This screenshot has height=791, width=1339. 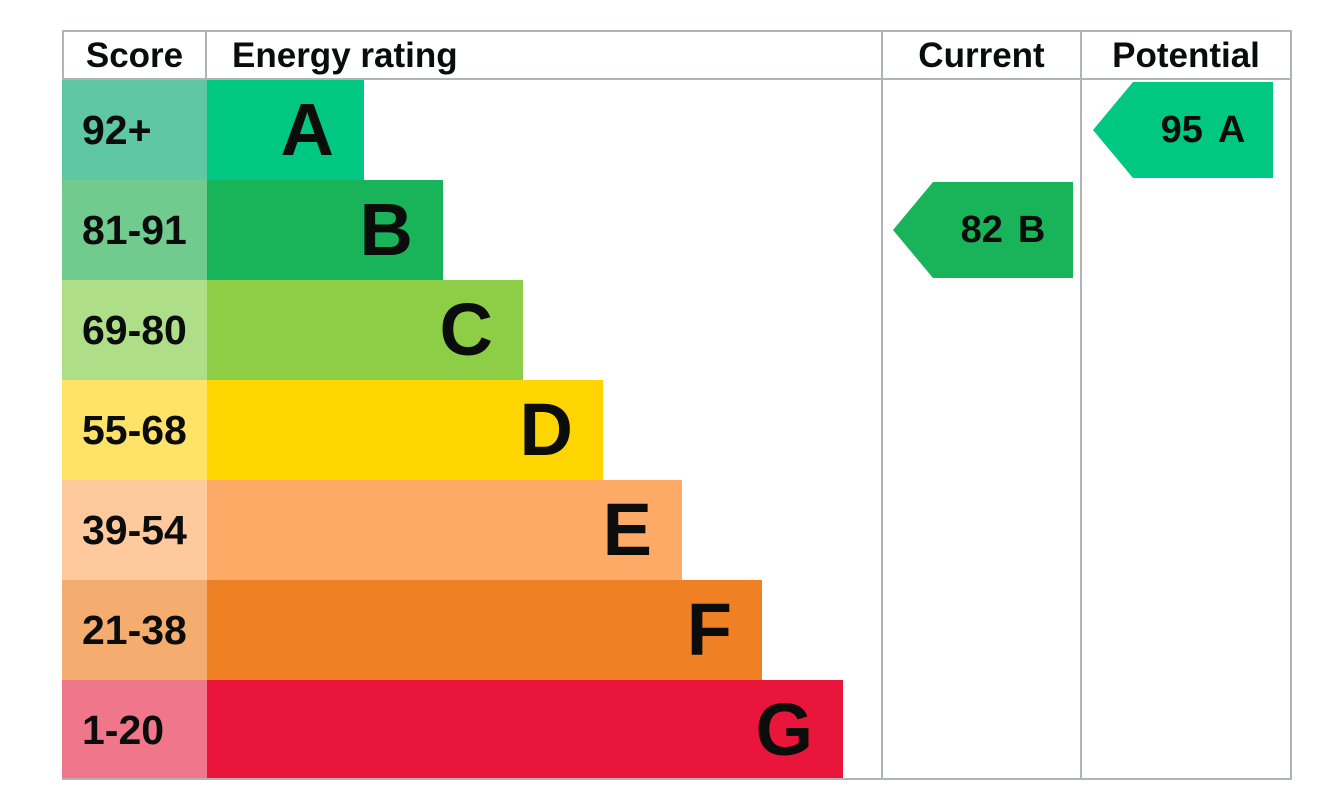 What do you see at coordinates (307, 129) in the screenshot?
I see `rating-letter: A` at bounding box center [307, 129].